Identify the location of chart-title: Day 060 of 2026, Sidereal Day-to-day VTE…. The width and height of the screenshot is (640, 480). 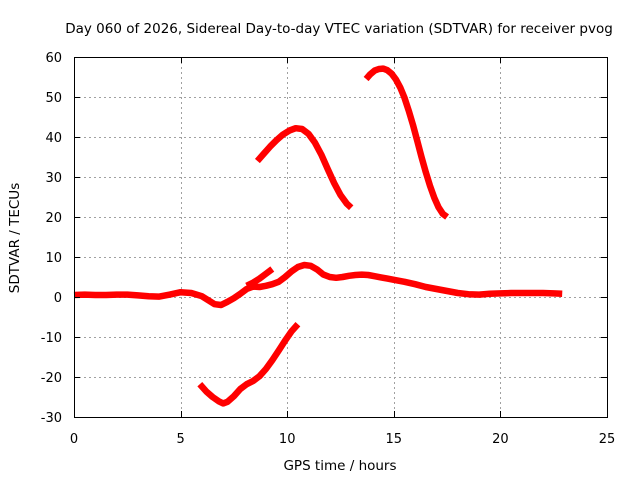
(339, 29).